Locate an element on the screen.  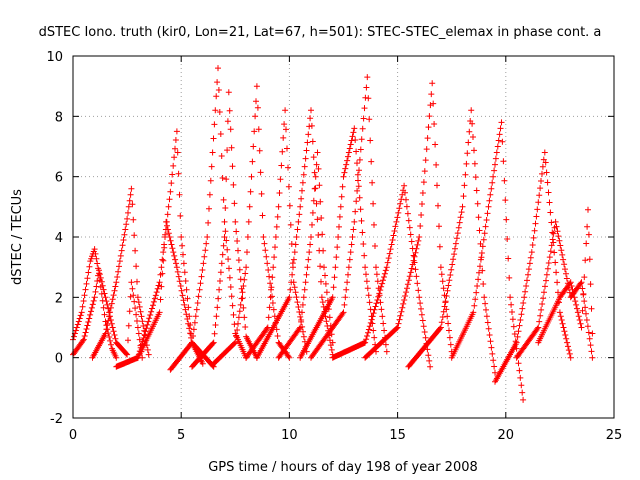
series-4-markers is located at coordinates (165, 294).